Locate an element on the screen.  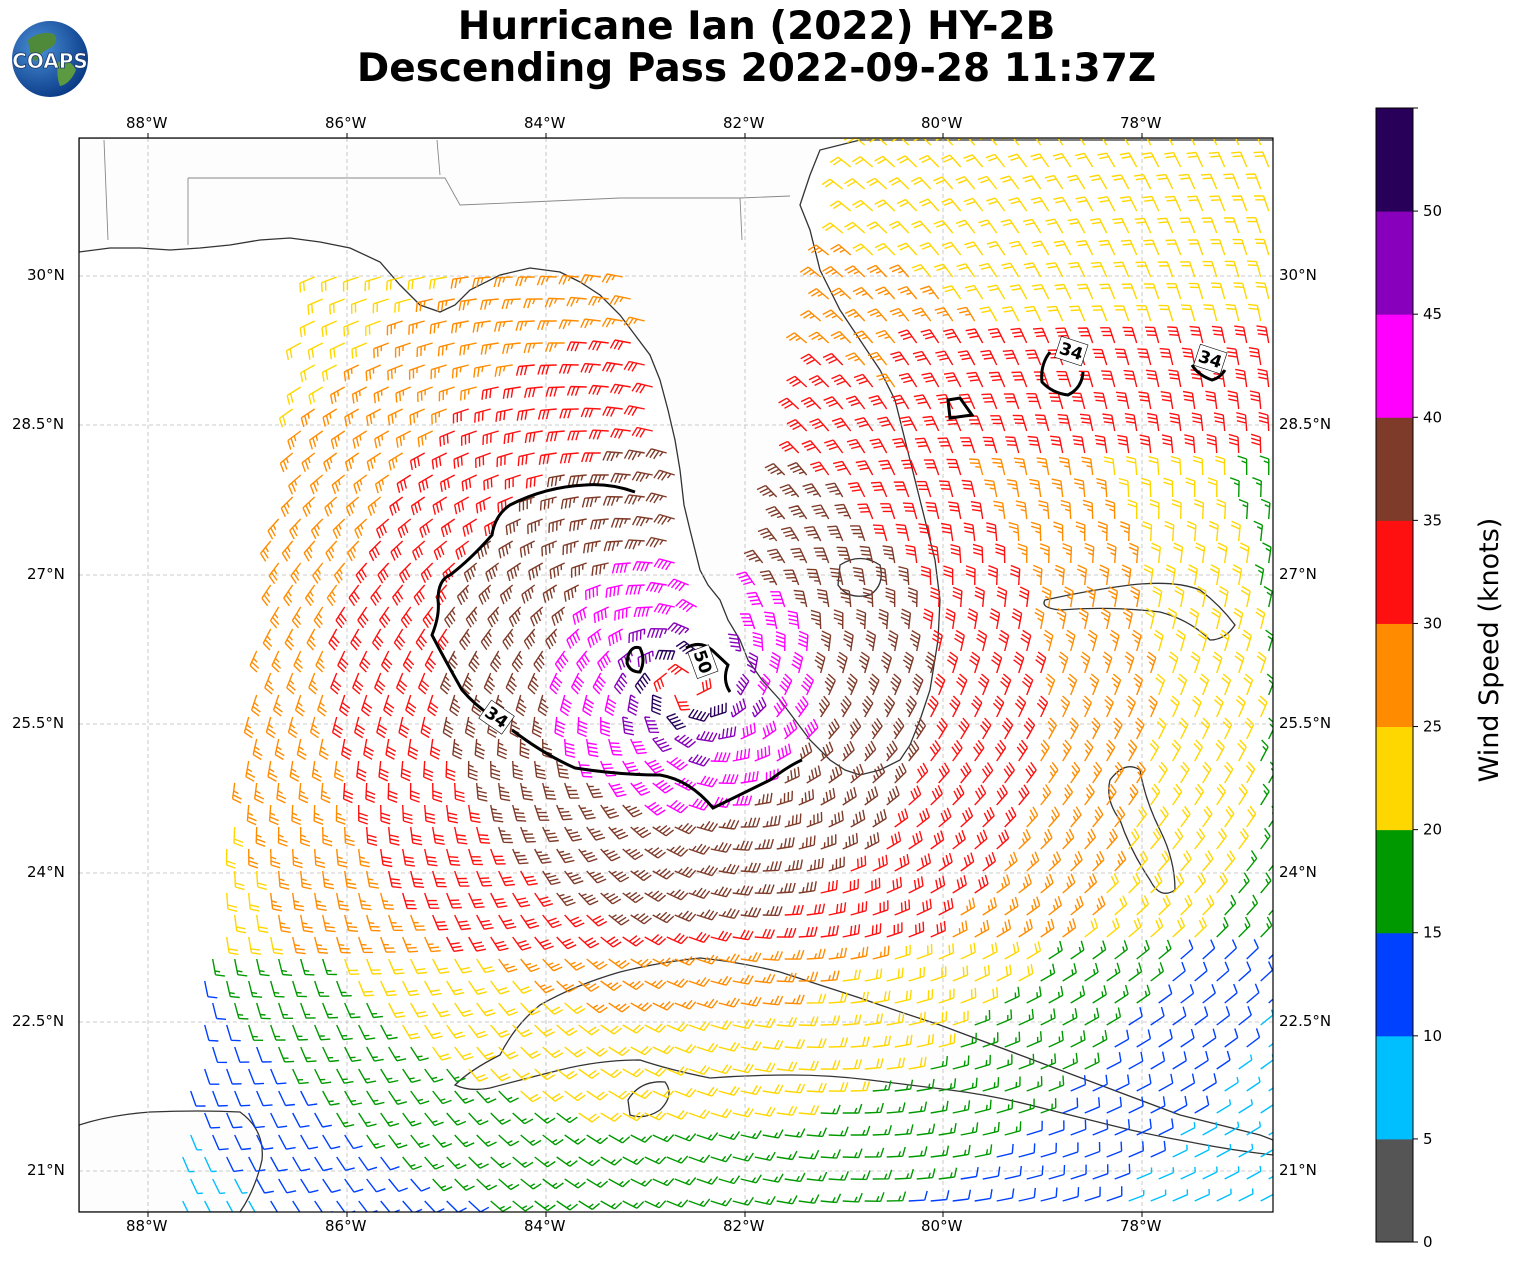
contour-west-small is located at coordinates (960, 408).